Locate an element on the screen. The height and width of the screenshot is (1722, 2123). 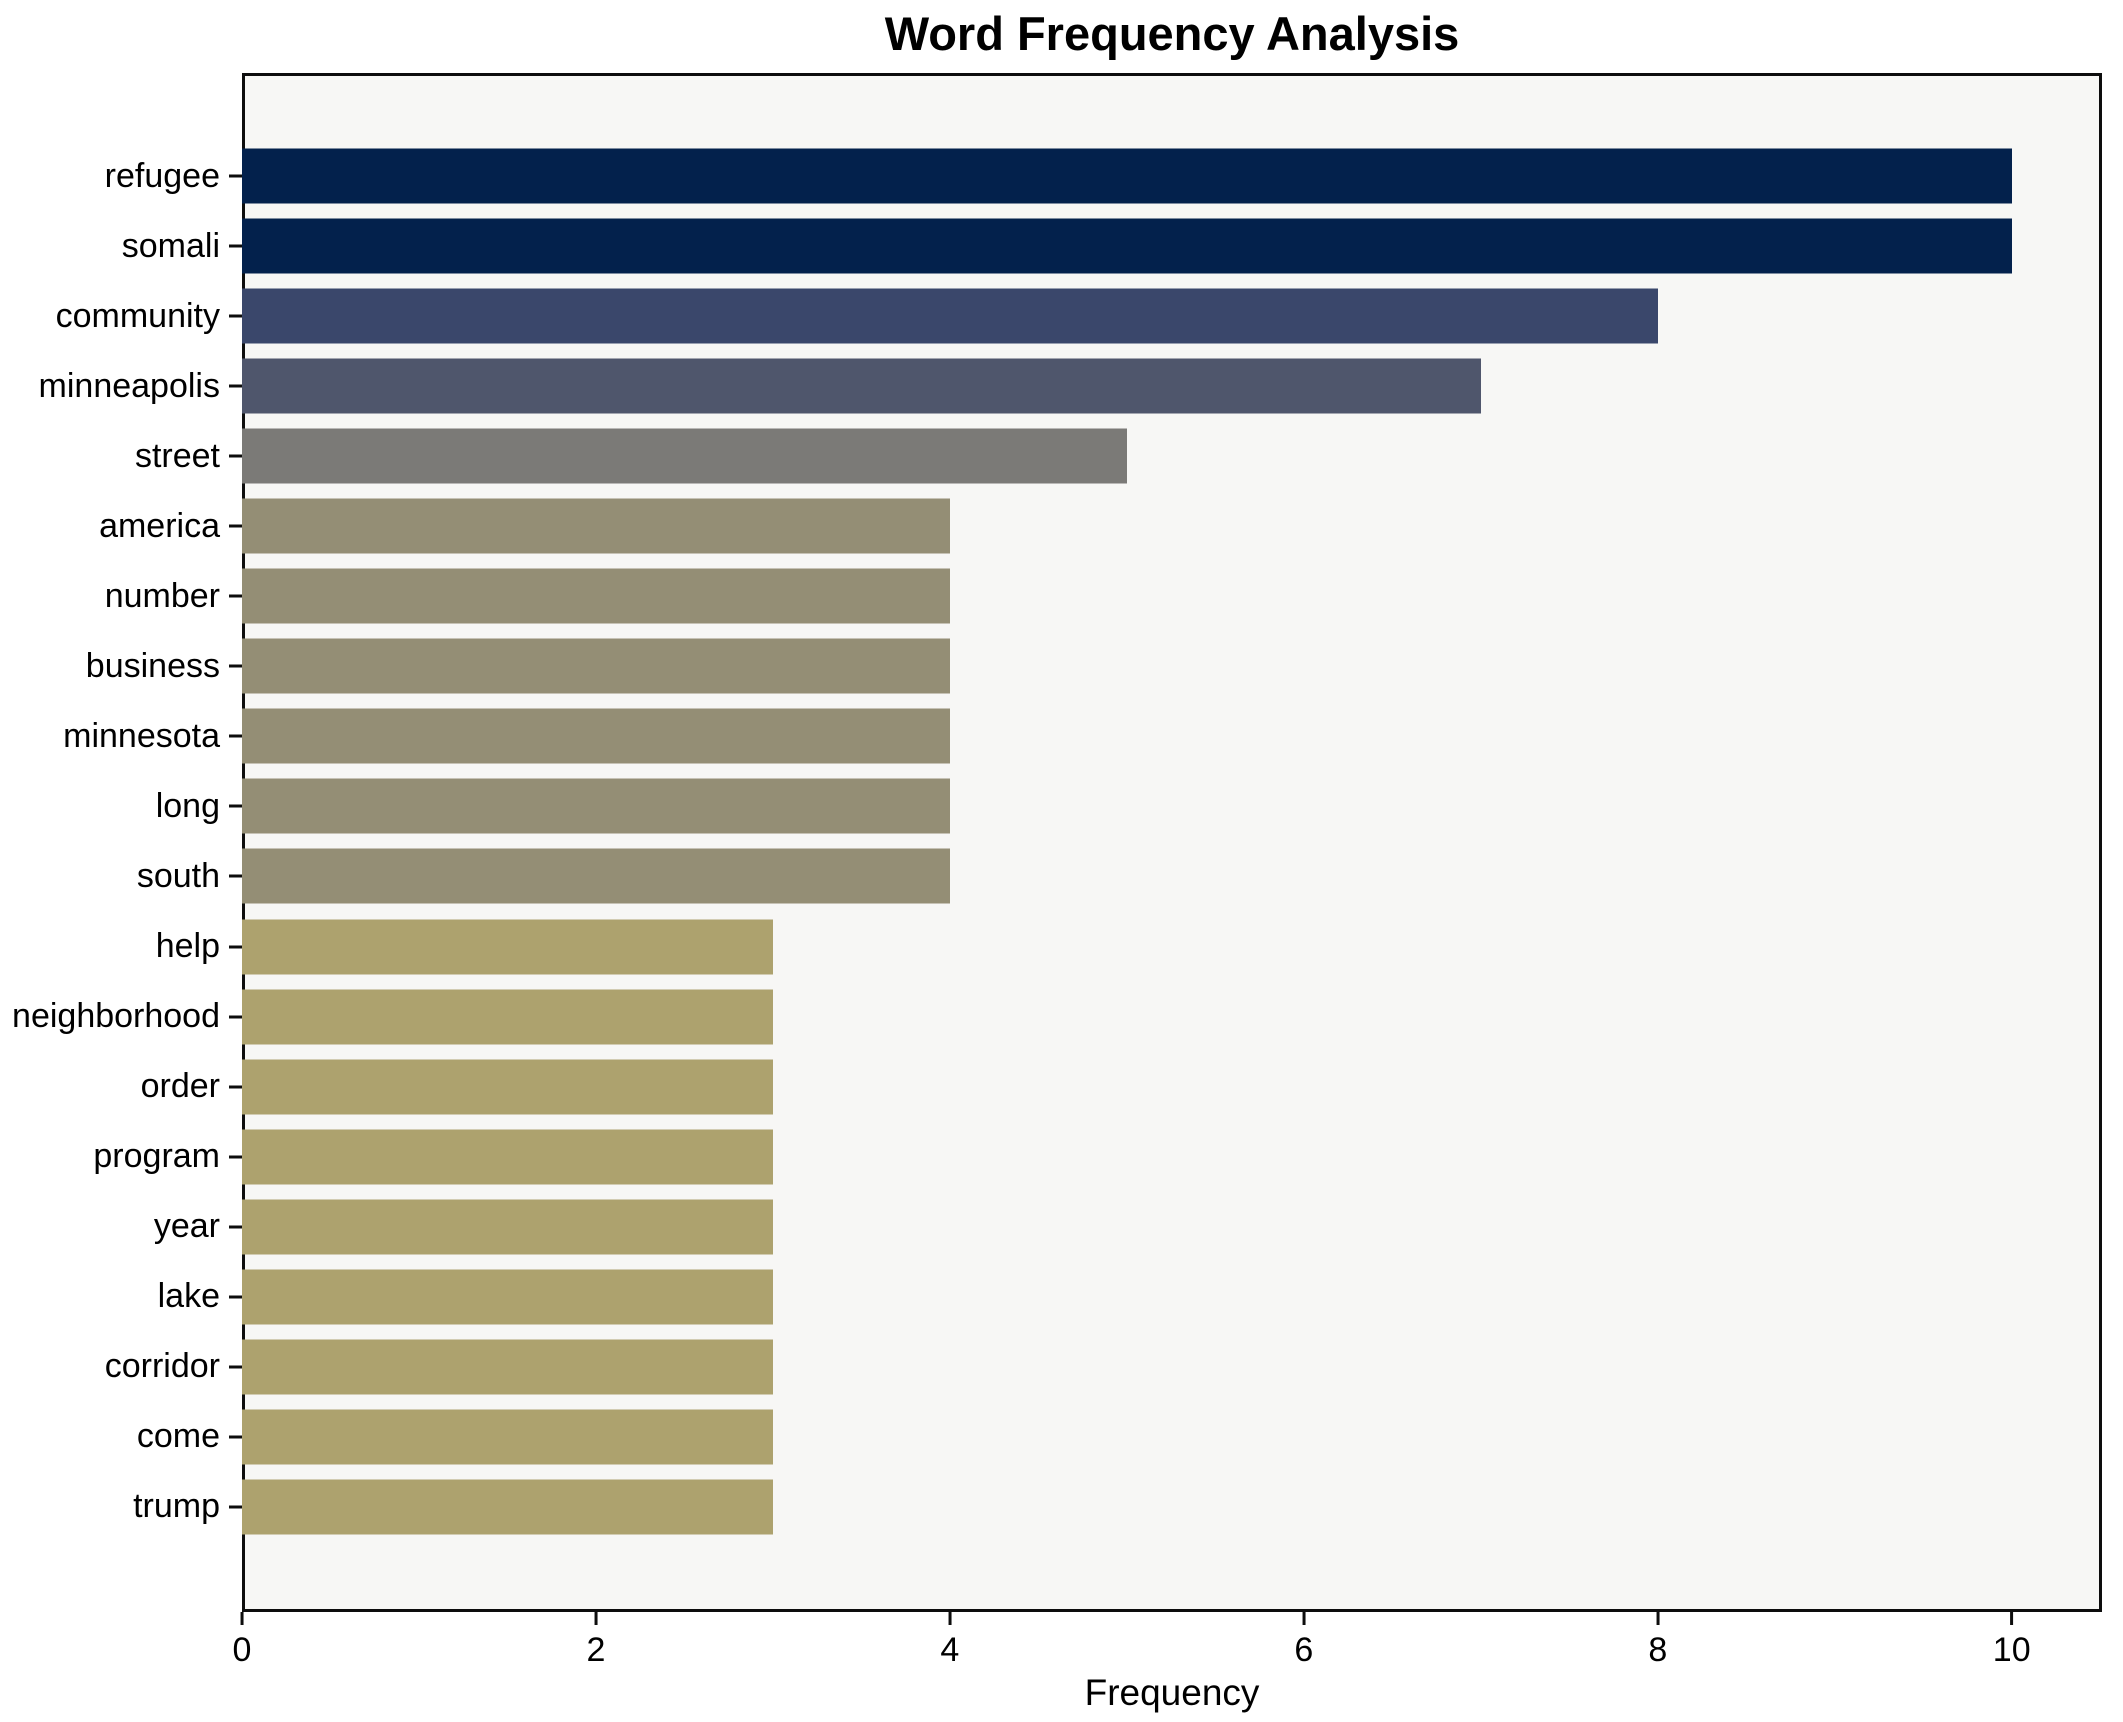
y-label-row: america is located at coordinates (121, 526).